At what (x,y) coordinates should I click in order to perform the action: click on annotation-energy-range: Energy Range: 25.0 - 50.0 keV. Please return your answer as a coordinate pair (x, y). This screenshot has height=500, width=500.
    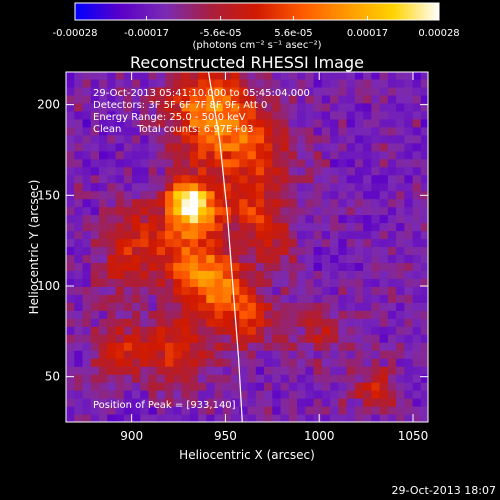
    Looking at the image, I should click on (169, 117).